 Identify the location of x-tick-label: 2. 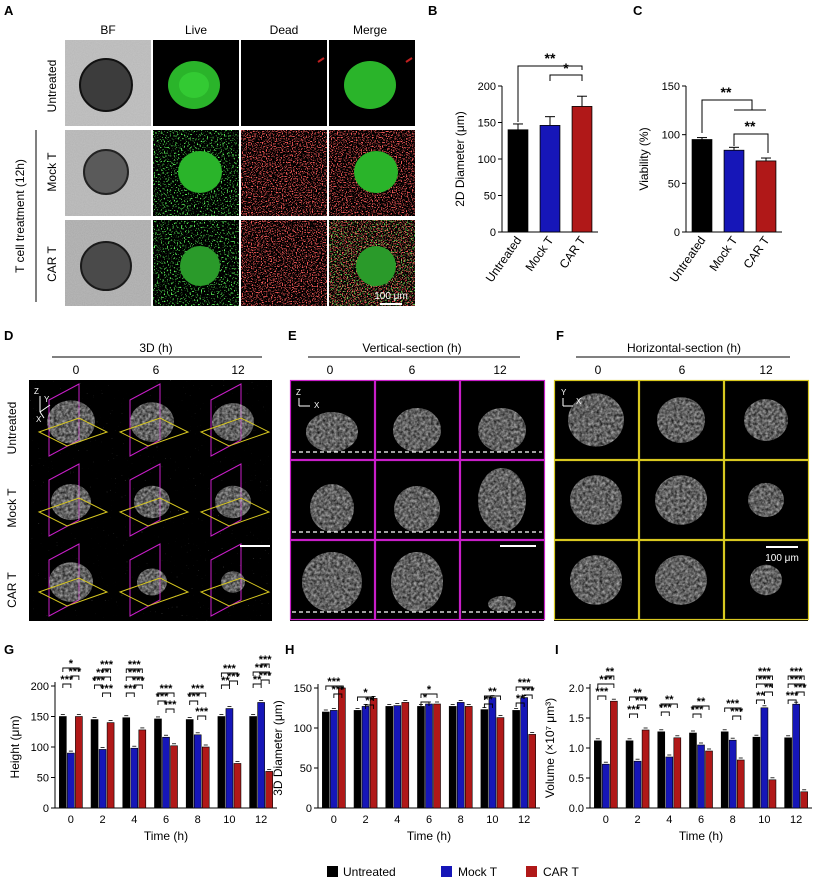
(638, 820).